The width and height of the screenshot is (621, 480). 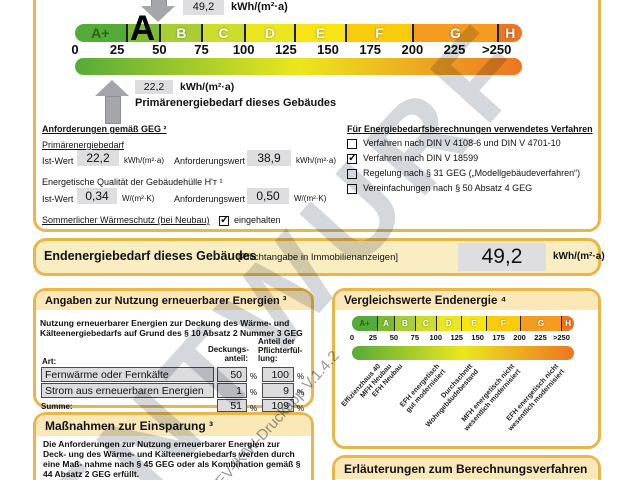 What do you see at coordinates (207, 87) in the screenshot?
I see `primary-energy-unit: kWh/(m²·a)` at bounding box center [207, 87].